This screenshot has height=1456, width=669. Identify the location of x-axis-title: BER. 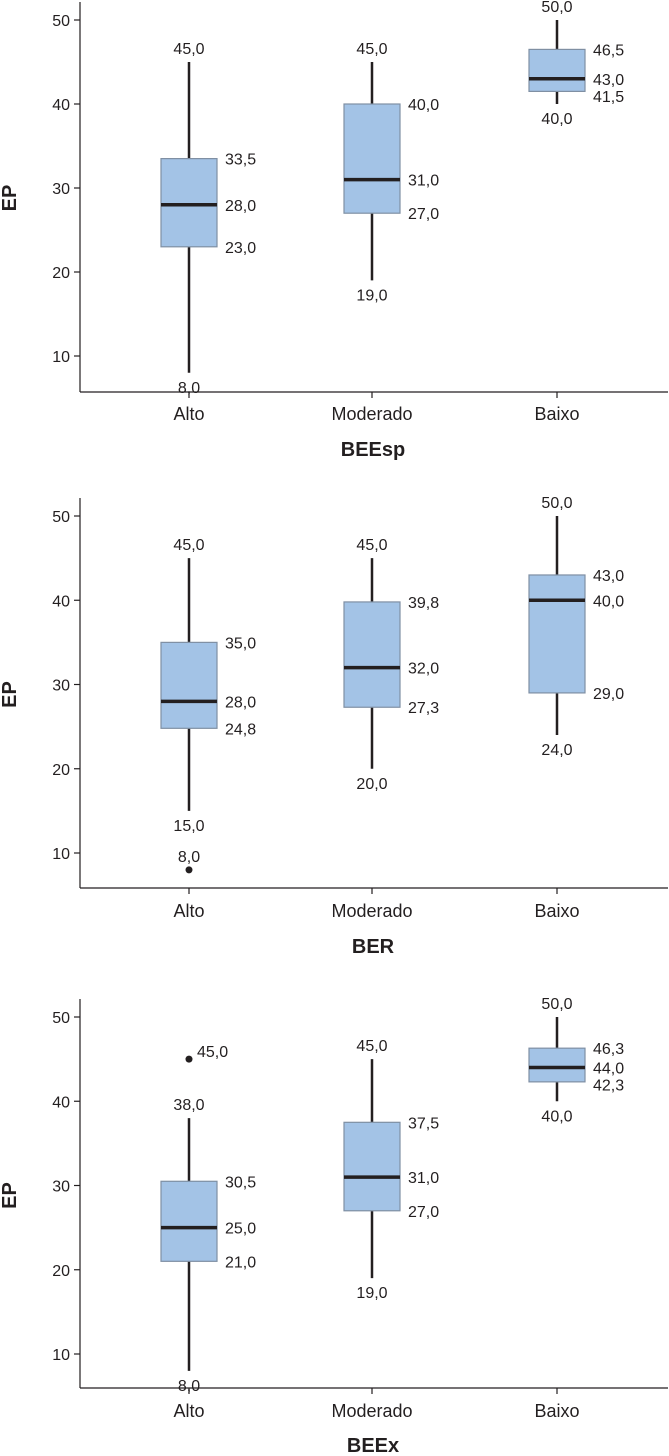
(373, 947).